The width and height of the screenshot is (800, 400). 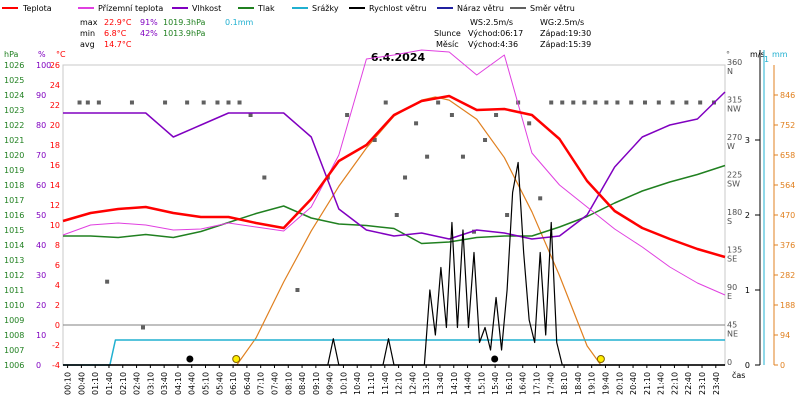 I want to click on x-tick-label: 21:10, so click(x=647, y=383).